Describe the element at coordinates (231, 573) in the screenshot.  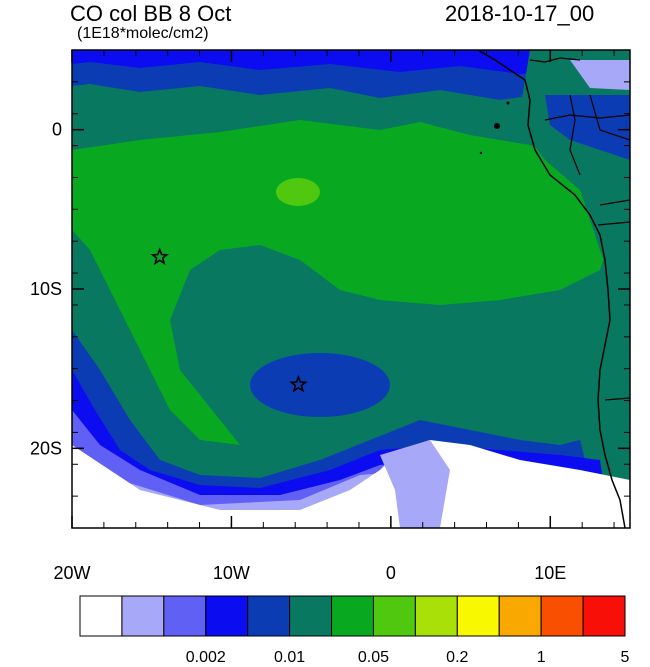
I see `x-tick-label: 10W` at that location.